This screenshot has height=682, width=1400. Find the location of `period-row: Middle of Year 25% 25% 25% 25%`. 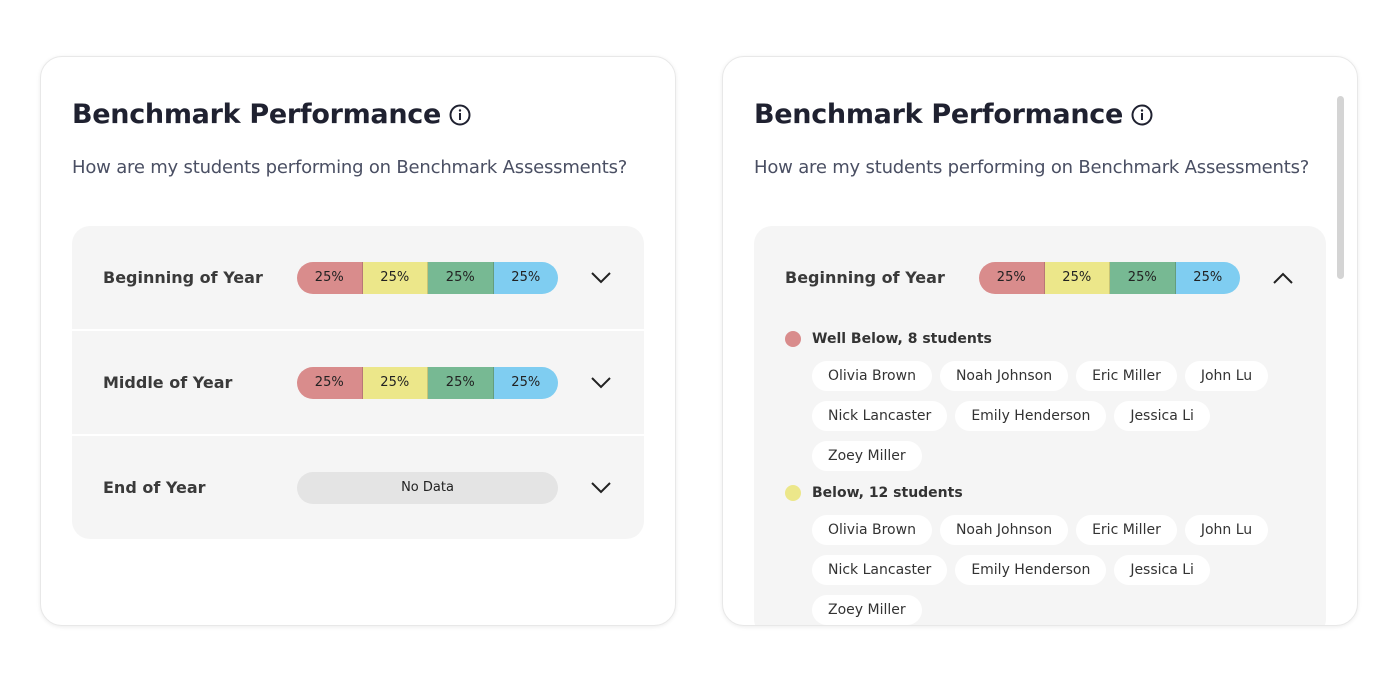

period-row: Middle of Year 25% 25% 25% 25% is located at coordinates (358, 381).